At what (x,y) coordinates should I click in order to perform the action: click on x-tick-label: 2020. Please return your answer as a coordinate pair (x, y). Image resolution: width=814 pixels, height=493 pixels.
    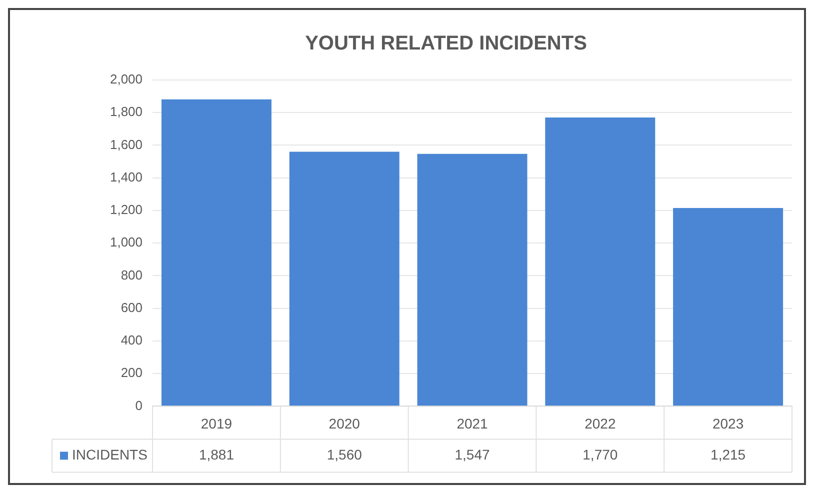
    Looking at the image, I should click on (344, 423).